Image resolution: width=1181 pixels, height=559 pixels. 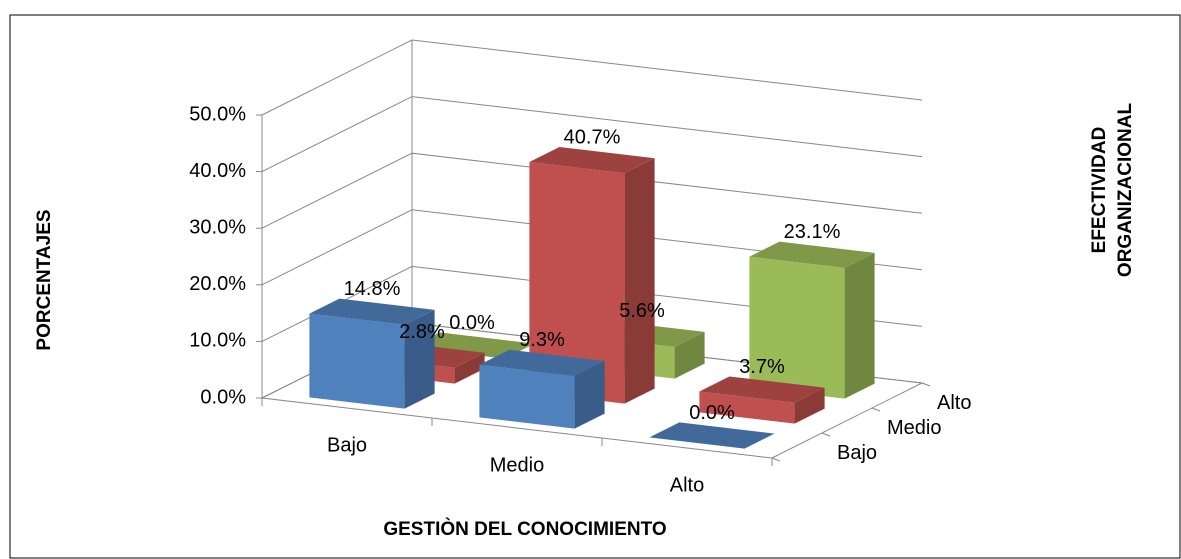 I want to click on y-tick-label: 30.0%, so click(x=217, y=227).